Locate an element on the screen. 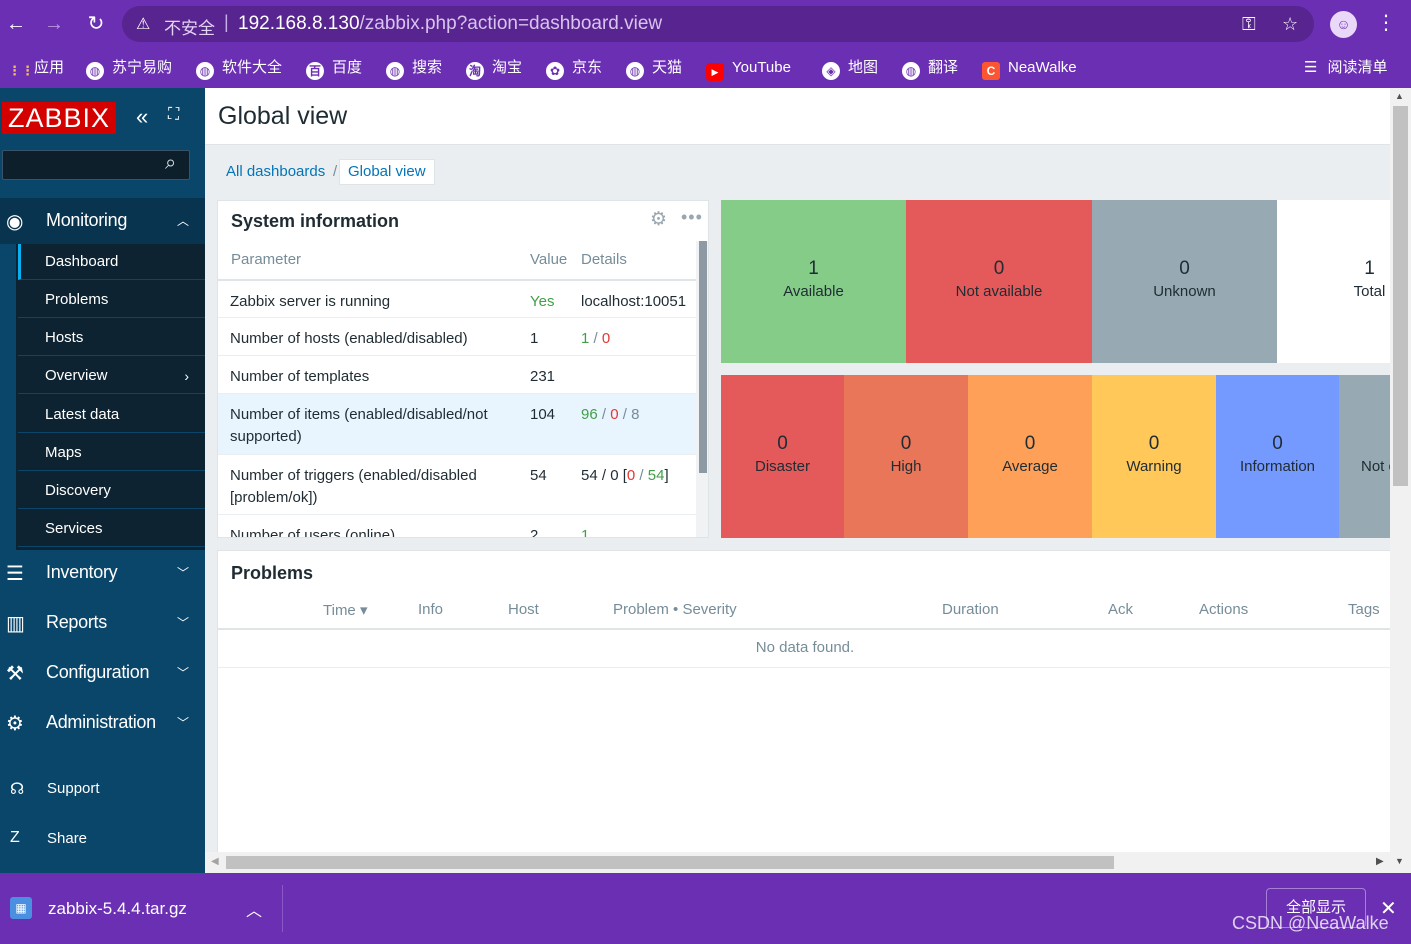 The width and height of the screenshot is (1411, 944). chevron-up-icon: ︿ is located at coordinates (254, 911).